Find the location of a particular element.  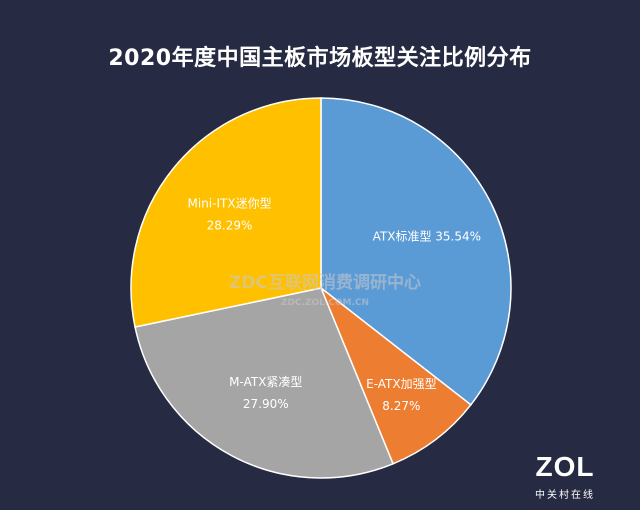

slice-label: Mini-ITX迷你型 is located at coordinates (230, 204).